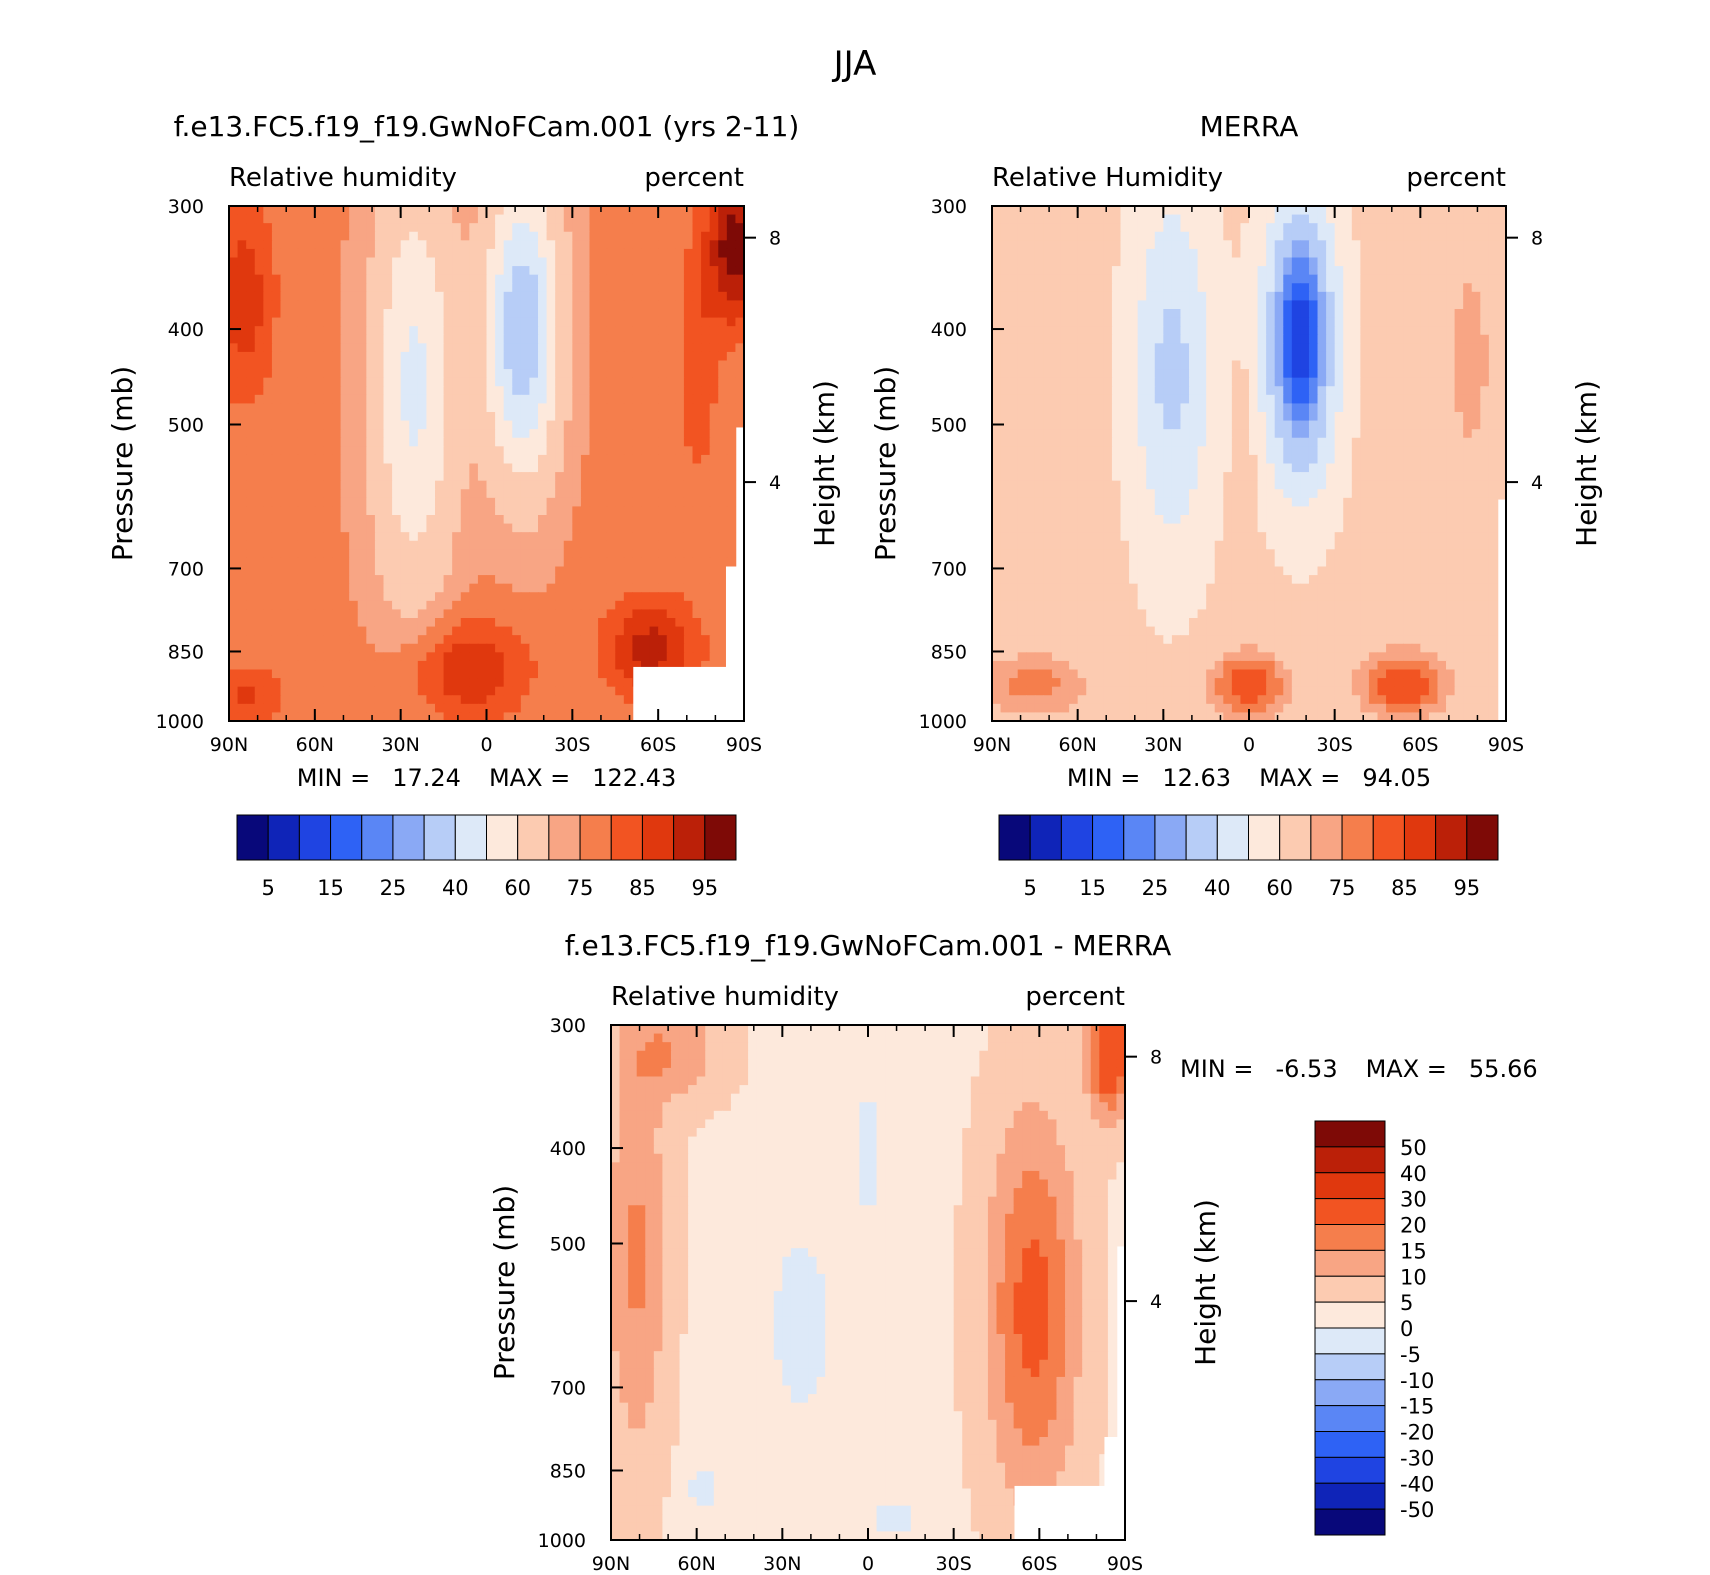  What do you see at coordinates (487, 778) in the screenshot?
I see `min-max-stats: MIN = 17.24 MAX = 122.43` at bounding box center [487, 778].